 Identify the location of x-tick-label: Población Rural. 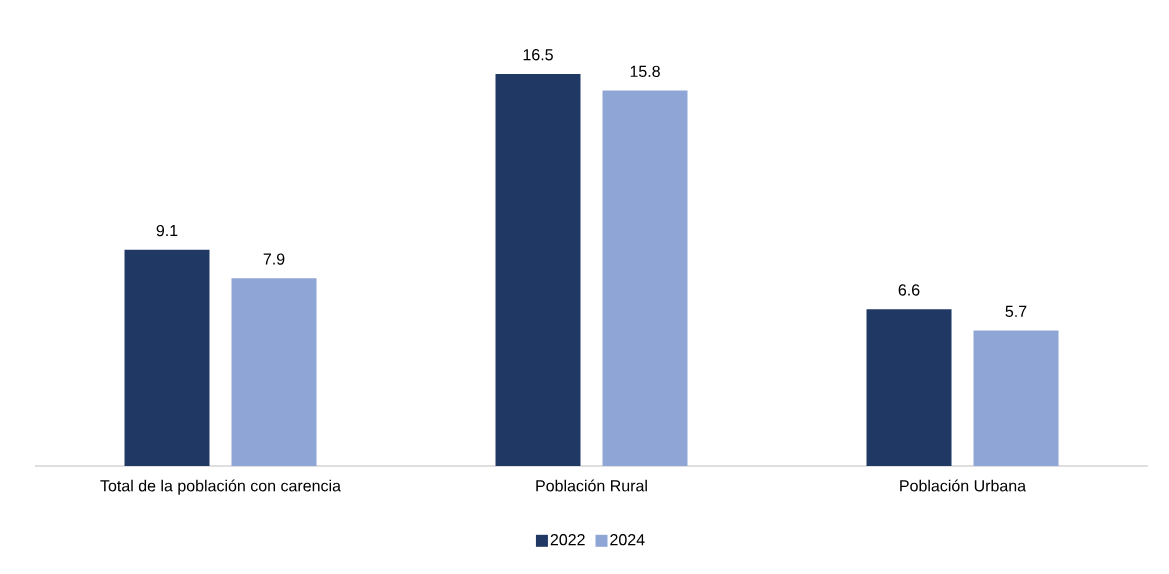
(591, 485).